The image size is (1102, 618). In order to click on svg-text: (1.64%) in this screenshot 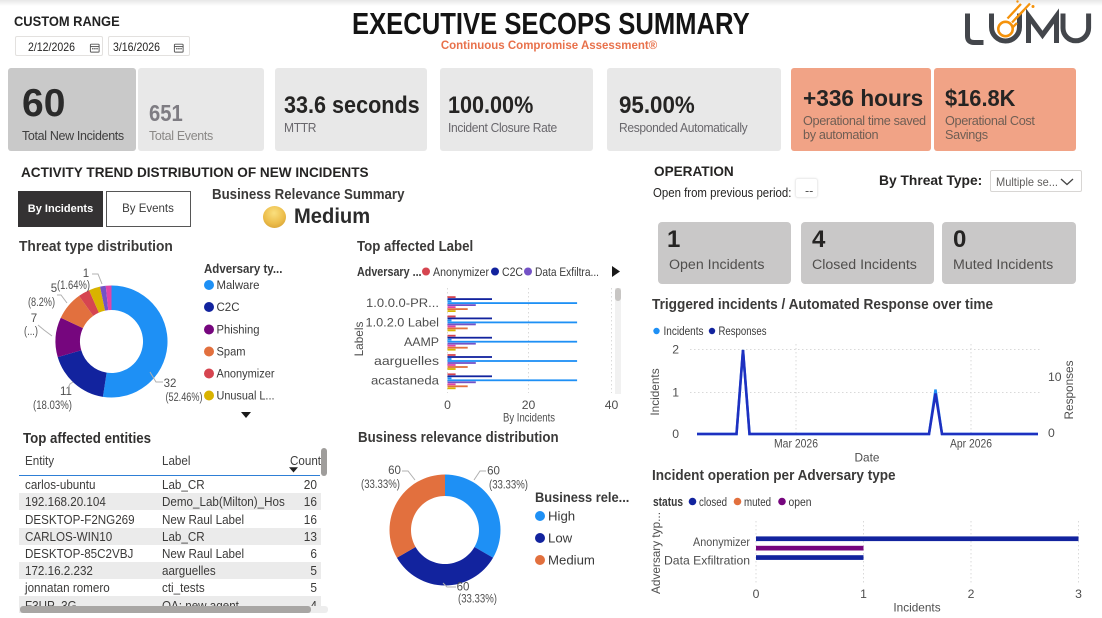, I will do `click(73, 286)`.